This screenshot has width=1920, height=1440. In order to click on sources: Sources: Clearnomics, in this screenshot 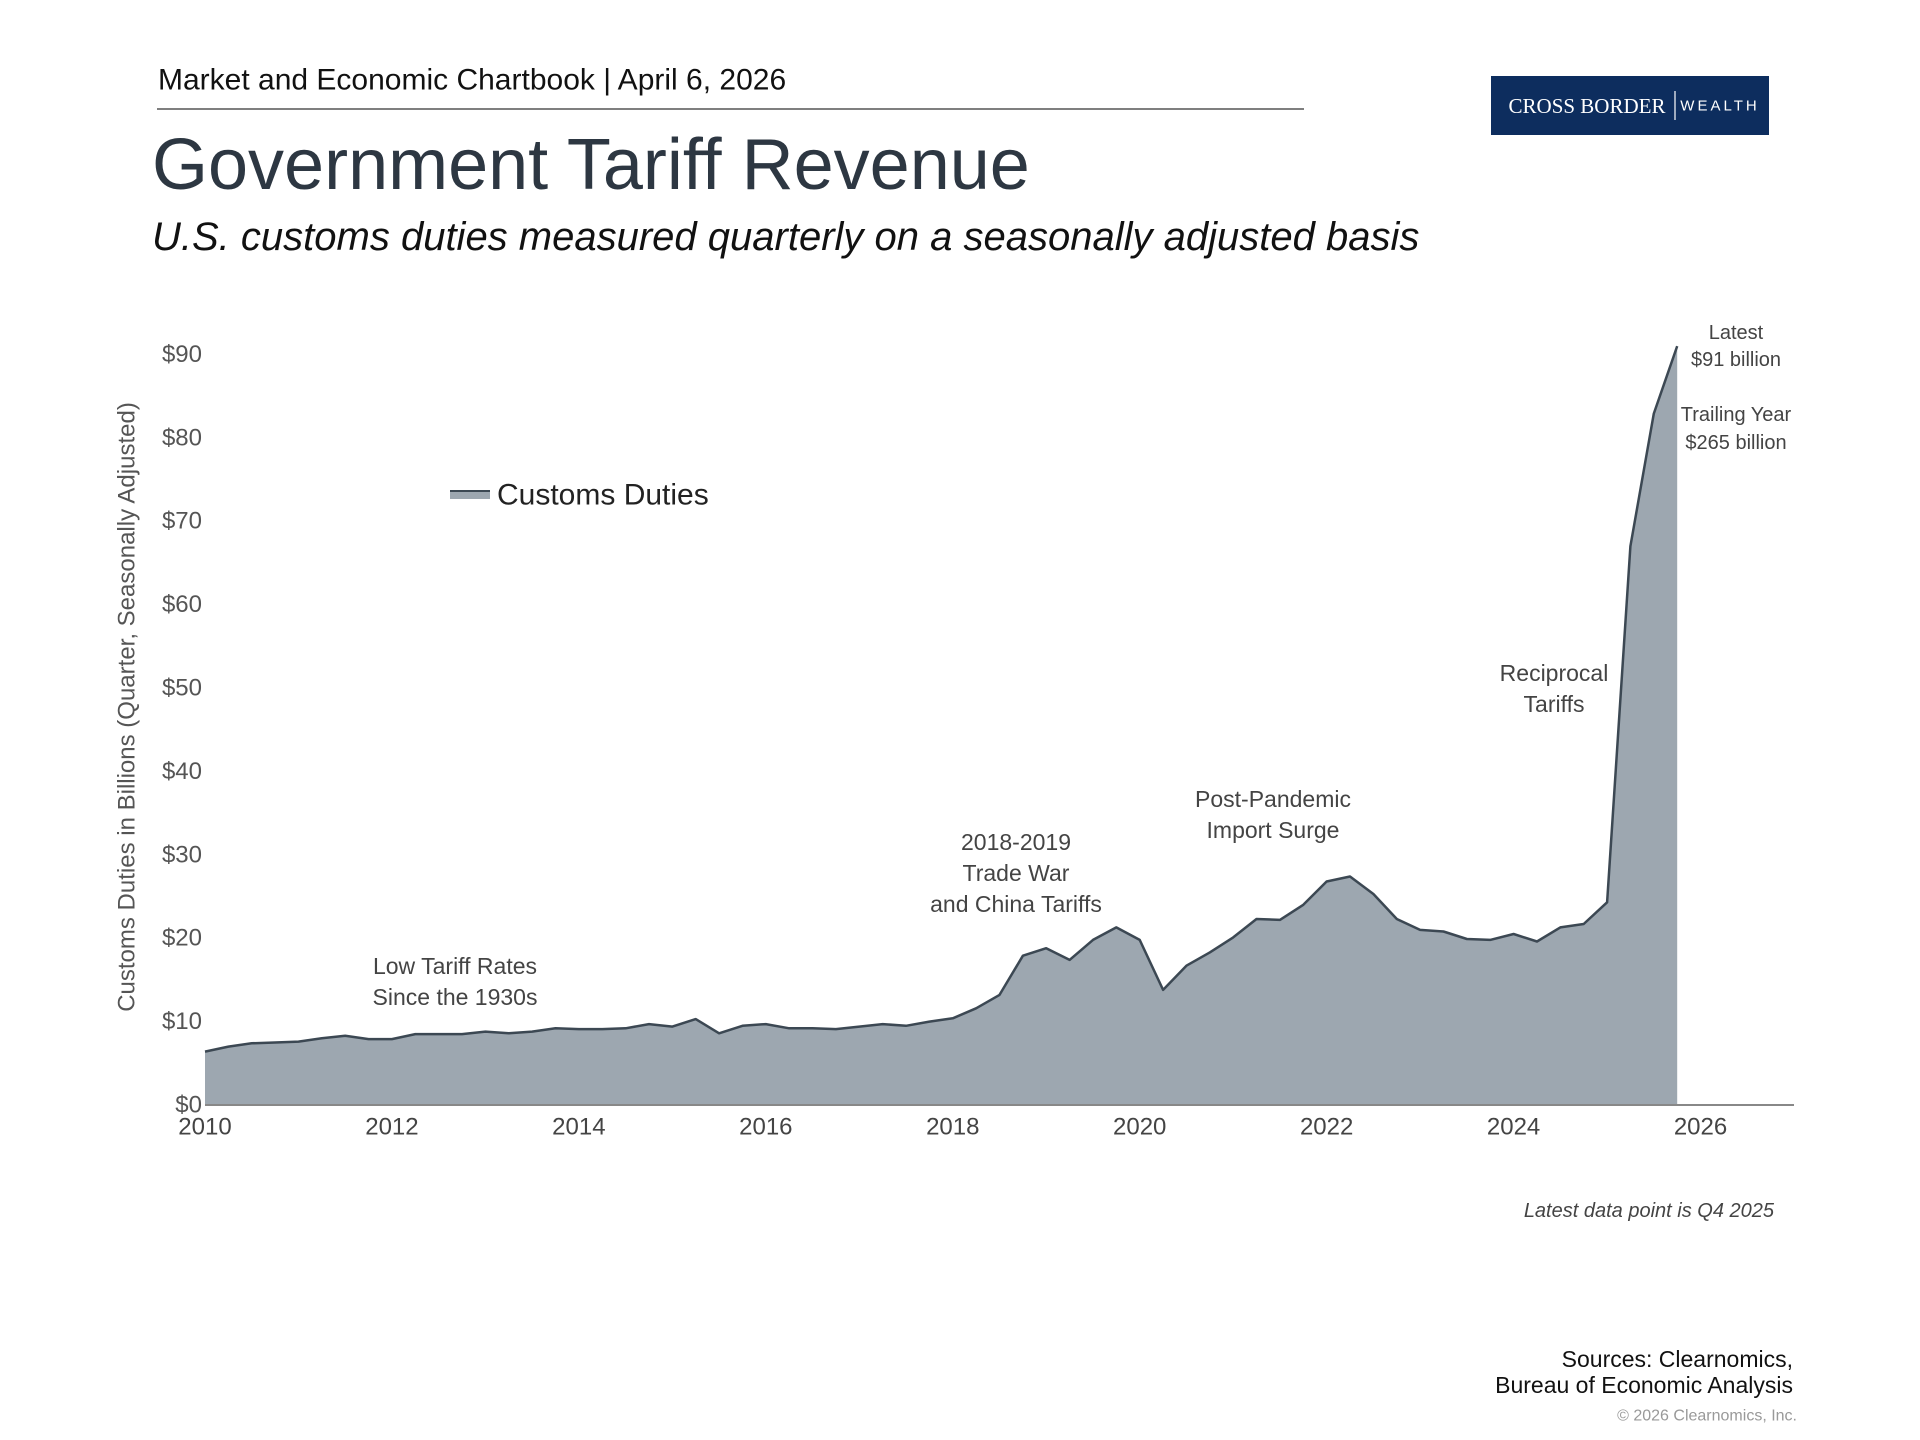, I will do `click(1677, 1359)`.